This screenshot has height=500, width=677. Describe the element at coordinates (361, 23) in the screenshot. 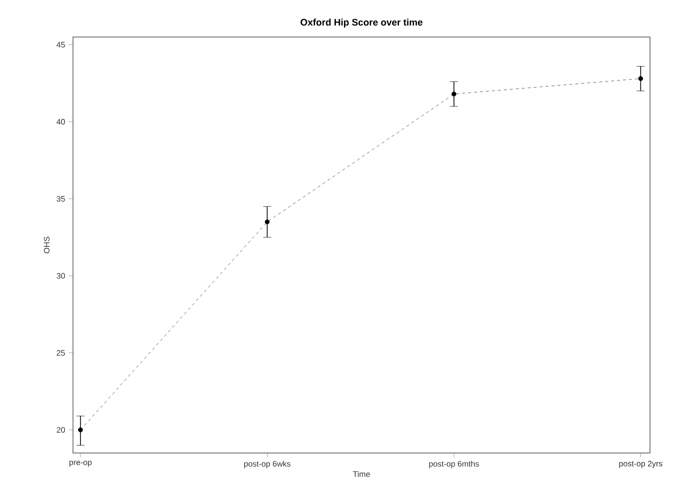

I see `chart-title: Oxford Hip Score over time` at that location.